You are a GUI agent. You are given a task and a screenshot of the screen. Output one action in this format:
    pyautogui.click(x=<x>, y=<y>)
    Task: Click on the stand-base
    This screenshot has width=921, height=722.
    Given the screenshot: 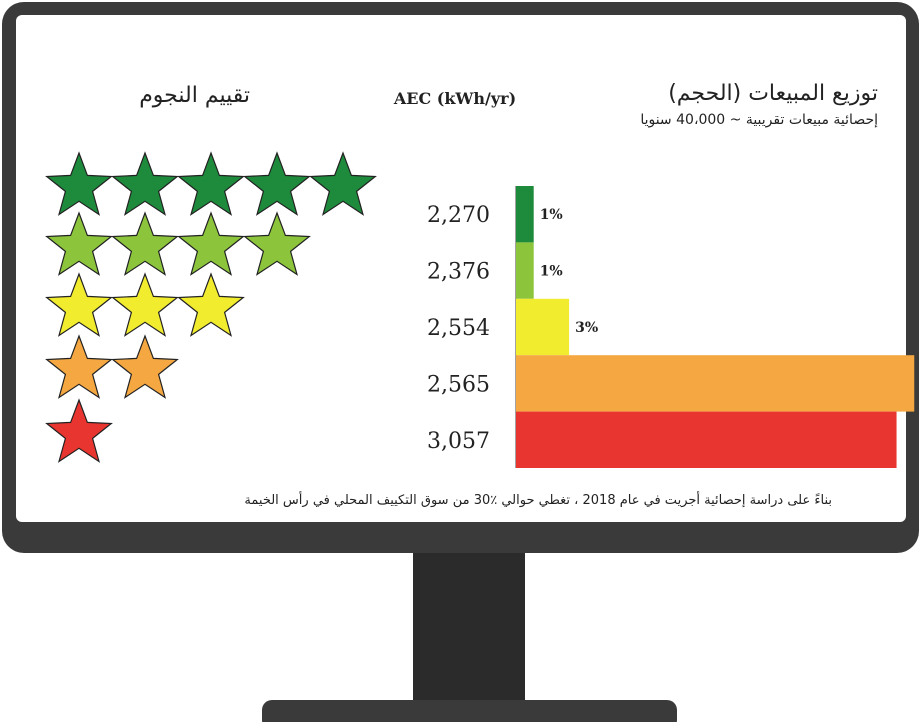 What is the action you would take?
    pyautogui.click(x=469, y=711)
    